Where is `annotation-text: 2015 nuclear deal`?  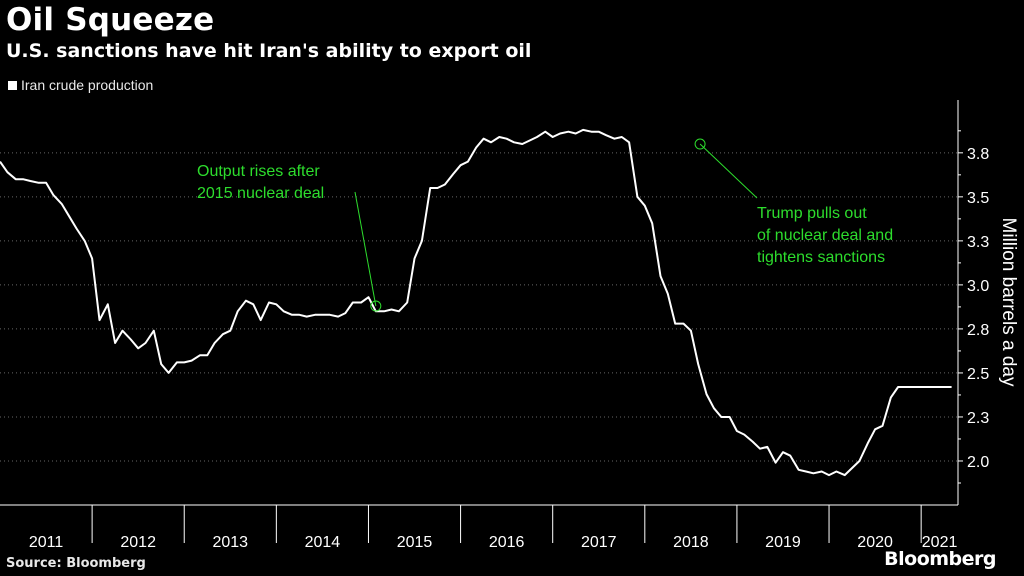 annotation-text: 2015 nuclear deal is located at coordinates (260, 193).